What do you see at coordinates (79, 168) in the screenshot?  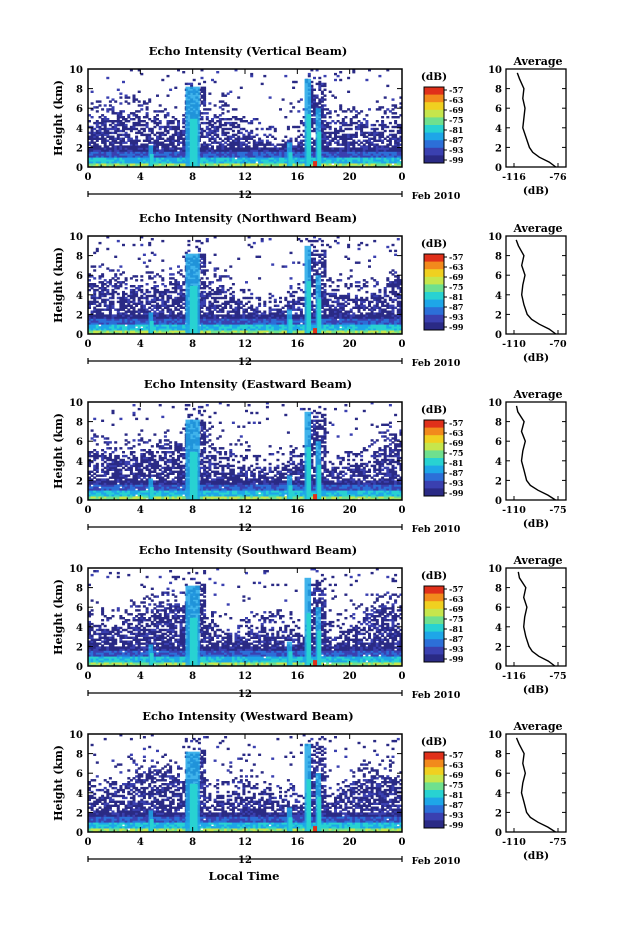 I see `y-tick-label: 0` at bounding box center [79, 168].